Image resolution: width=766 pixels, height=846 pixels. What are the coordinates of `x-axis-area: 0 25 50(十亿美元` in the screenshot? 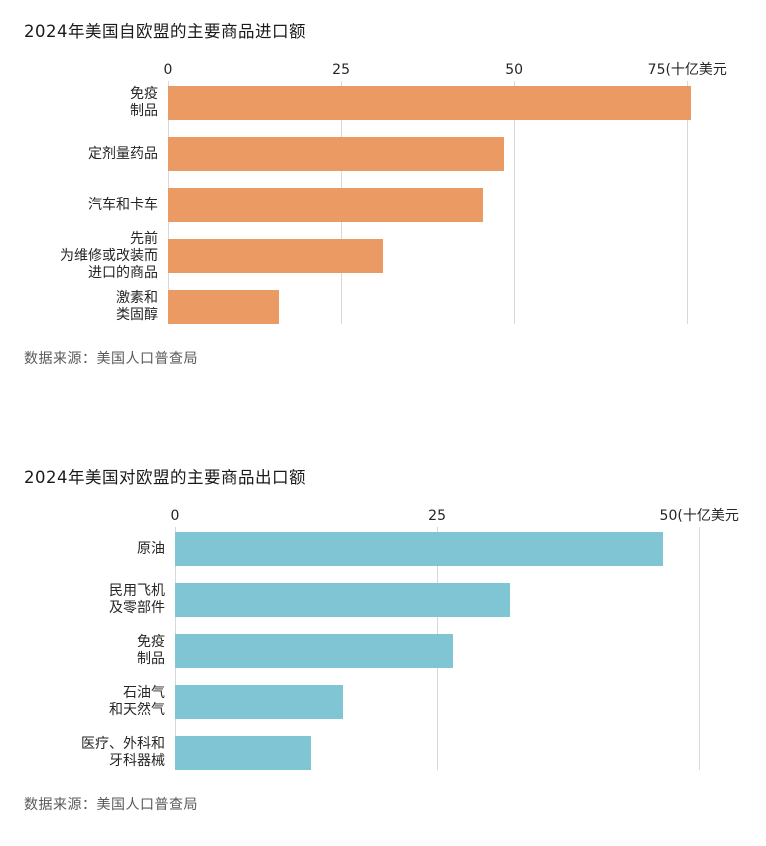 It's located at (465, 516).